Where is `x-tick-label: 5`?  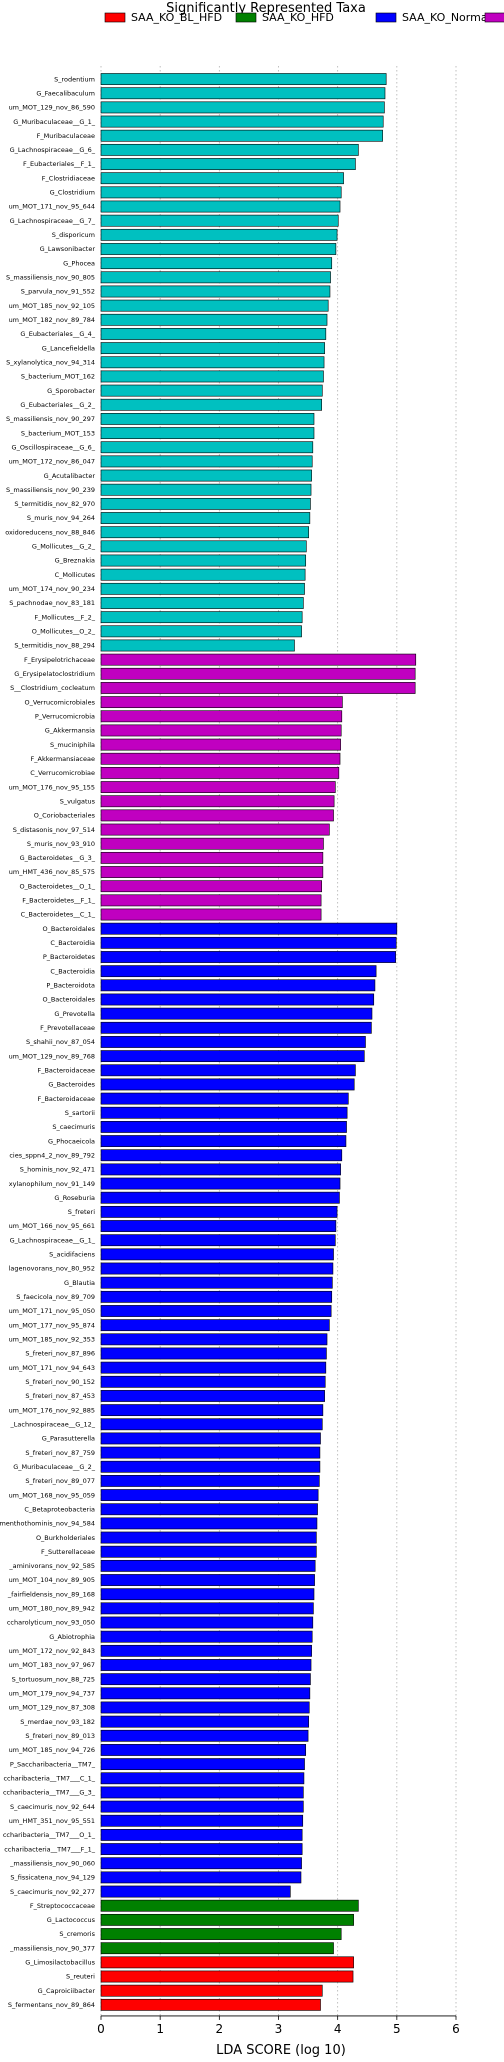
x-tick-label: 5 is located at coordinates (397, 2029).